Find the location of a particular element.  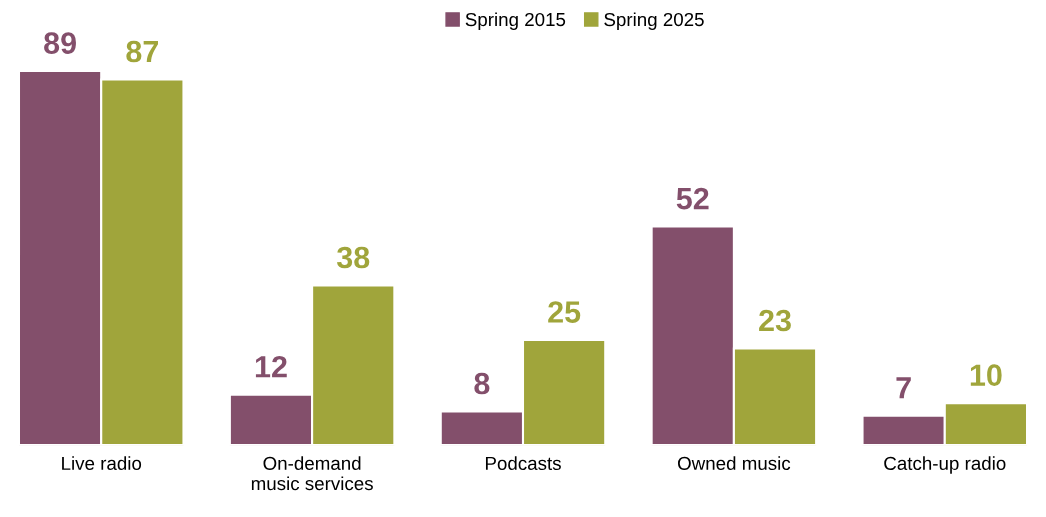

x-tick-label: Live radio is located at coordinates (102, 463).